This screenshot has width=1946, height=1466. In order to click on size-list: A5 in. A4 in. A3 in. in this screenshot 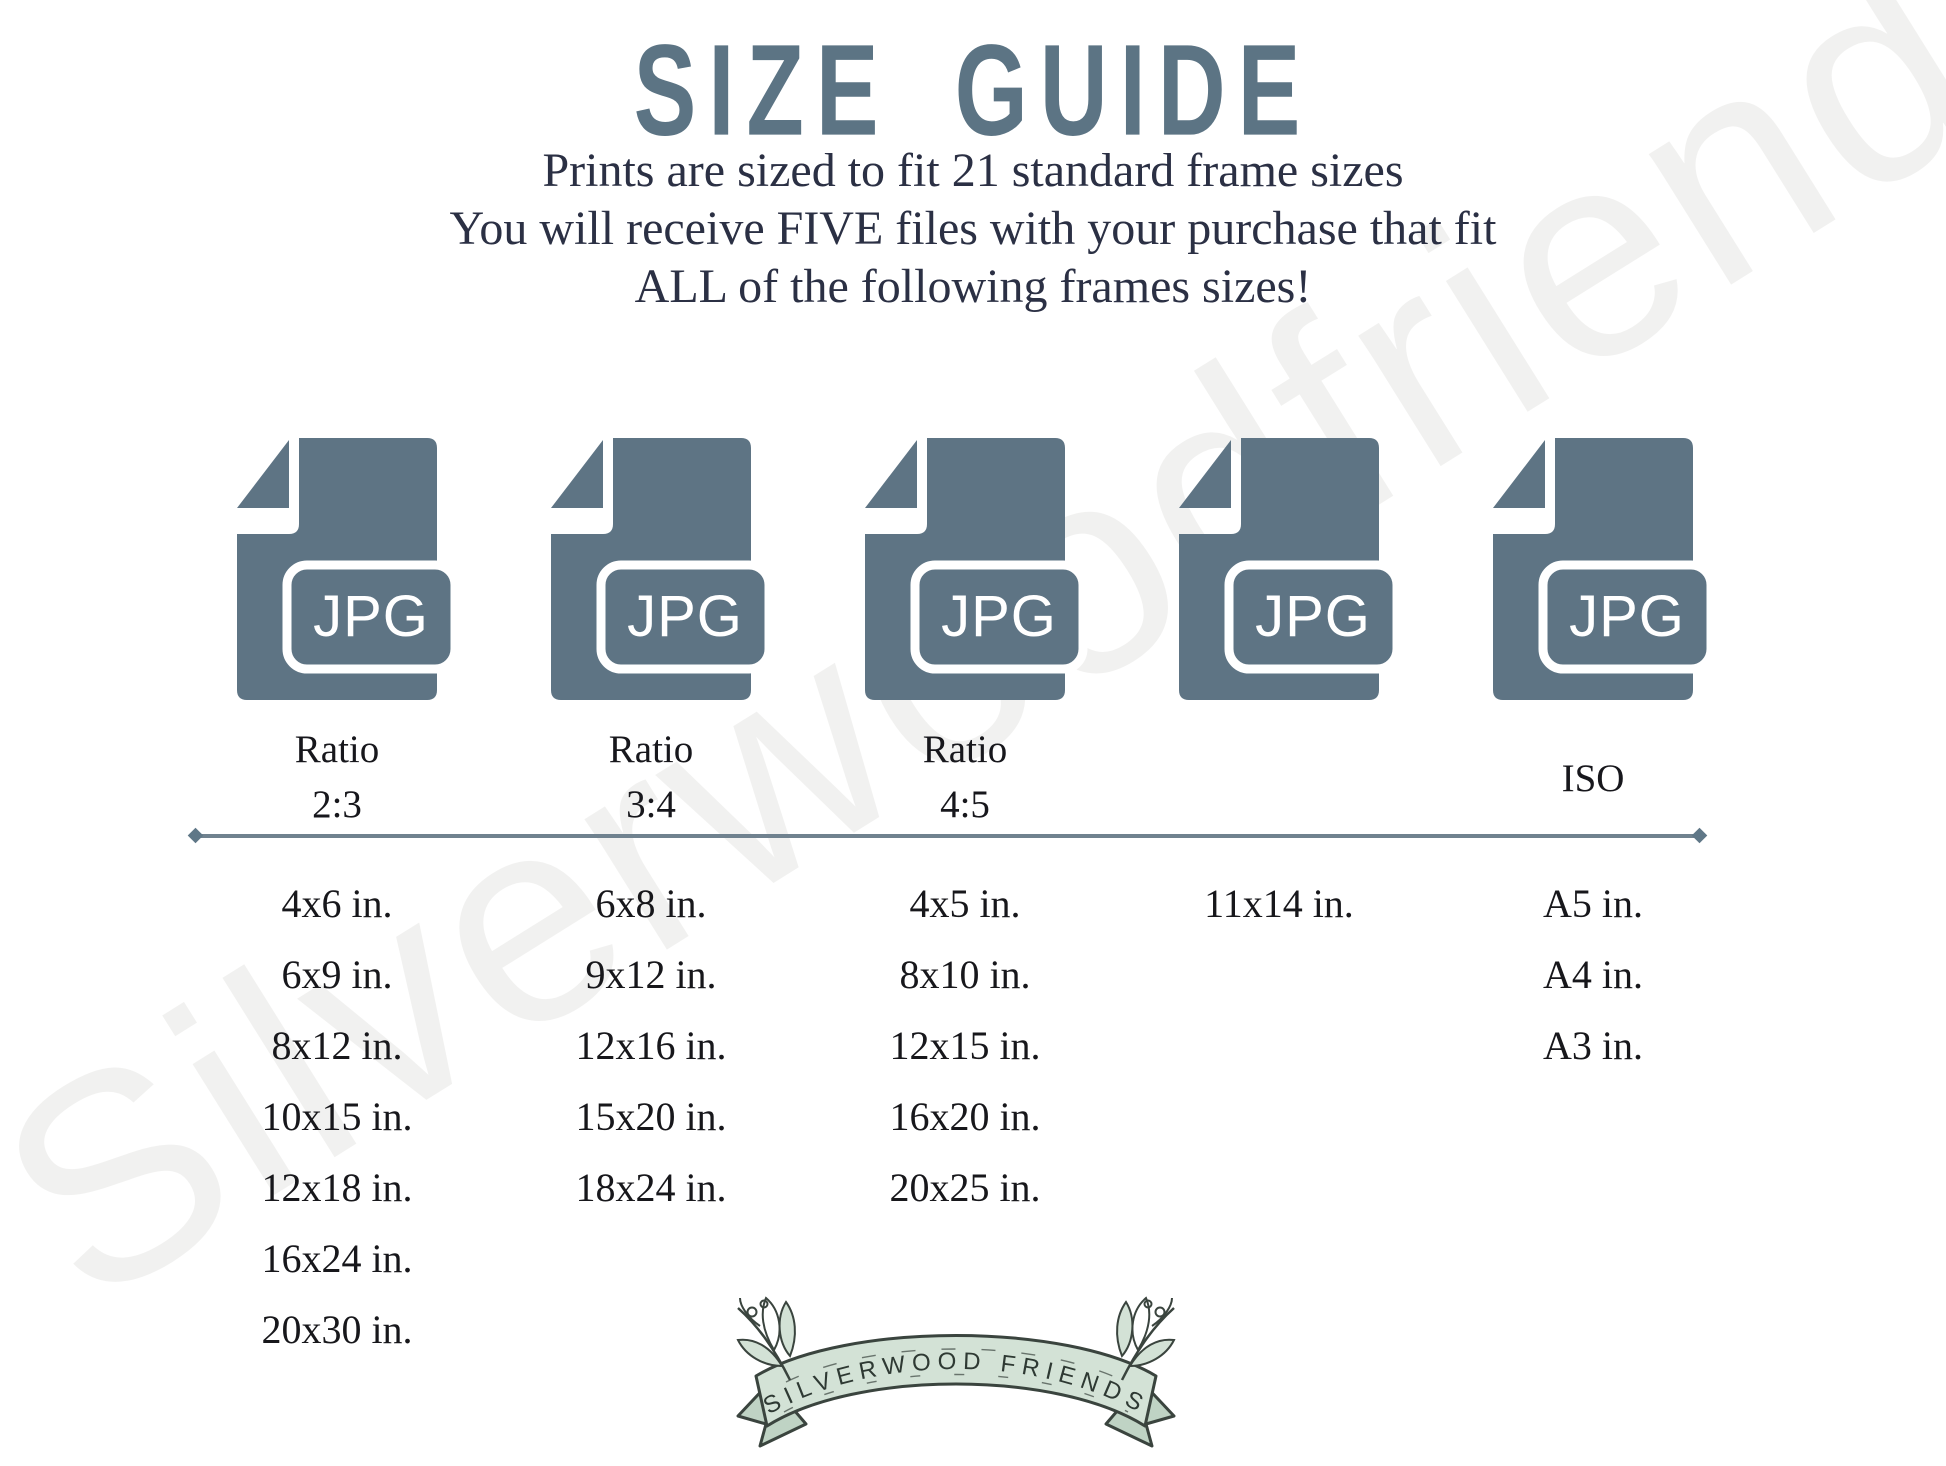, I will do `click(1593, 974)`.